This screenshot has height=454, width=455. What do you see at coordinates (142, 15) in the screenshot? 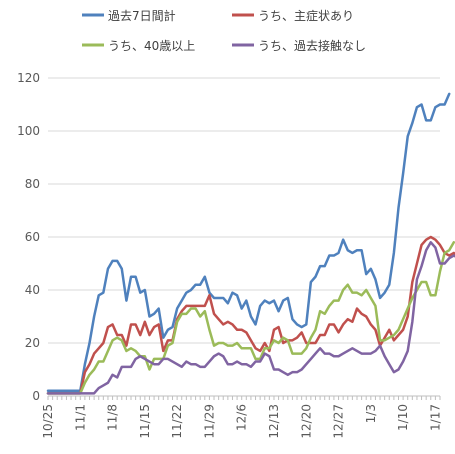
I see `legend-label: 過去7日間計` at bounding box center [142, 15].